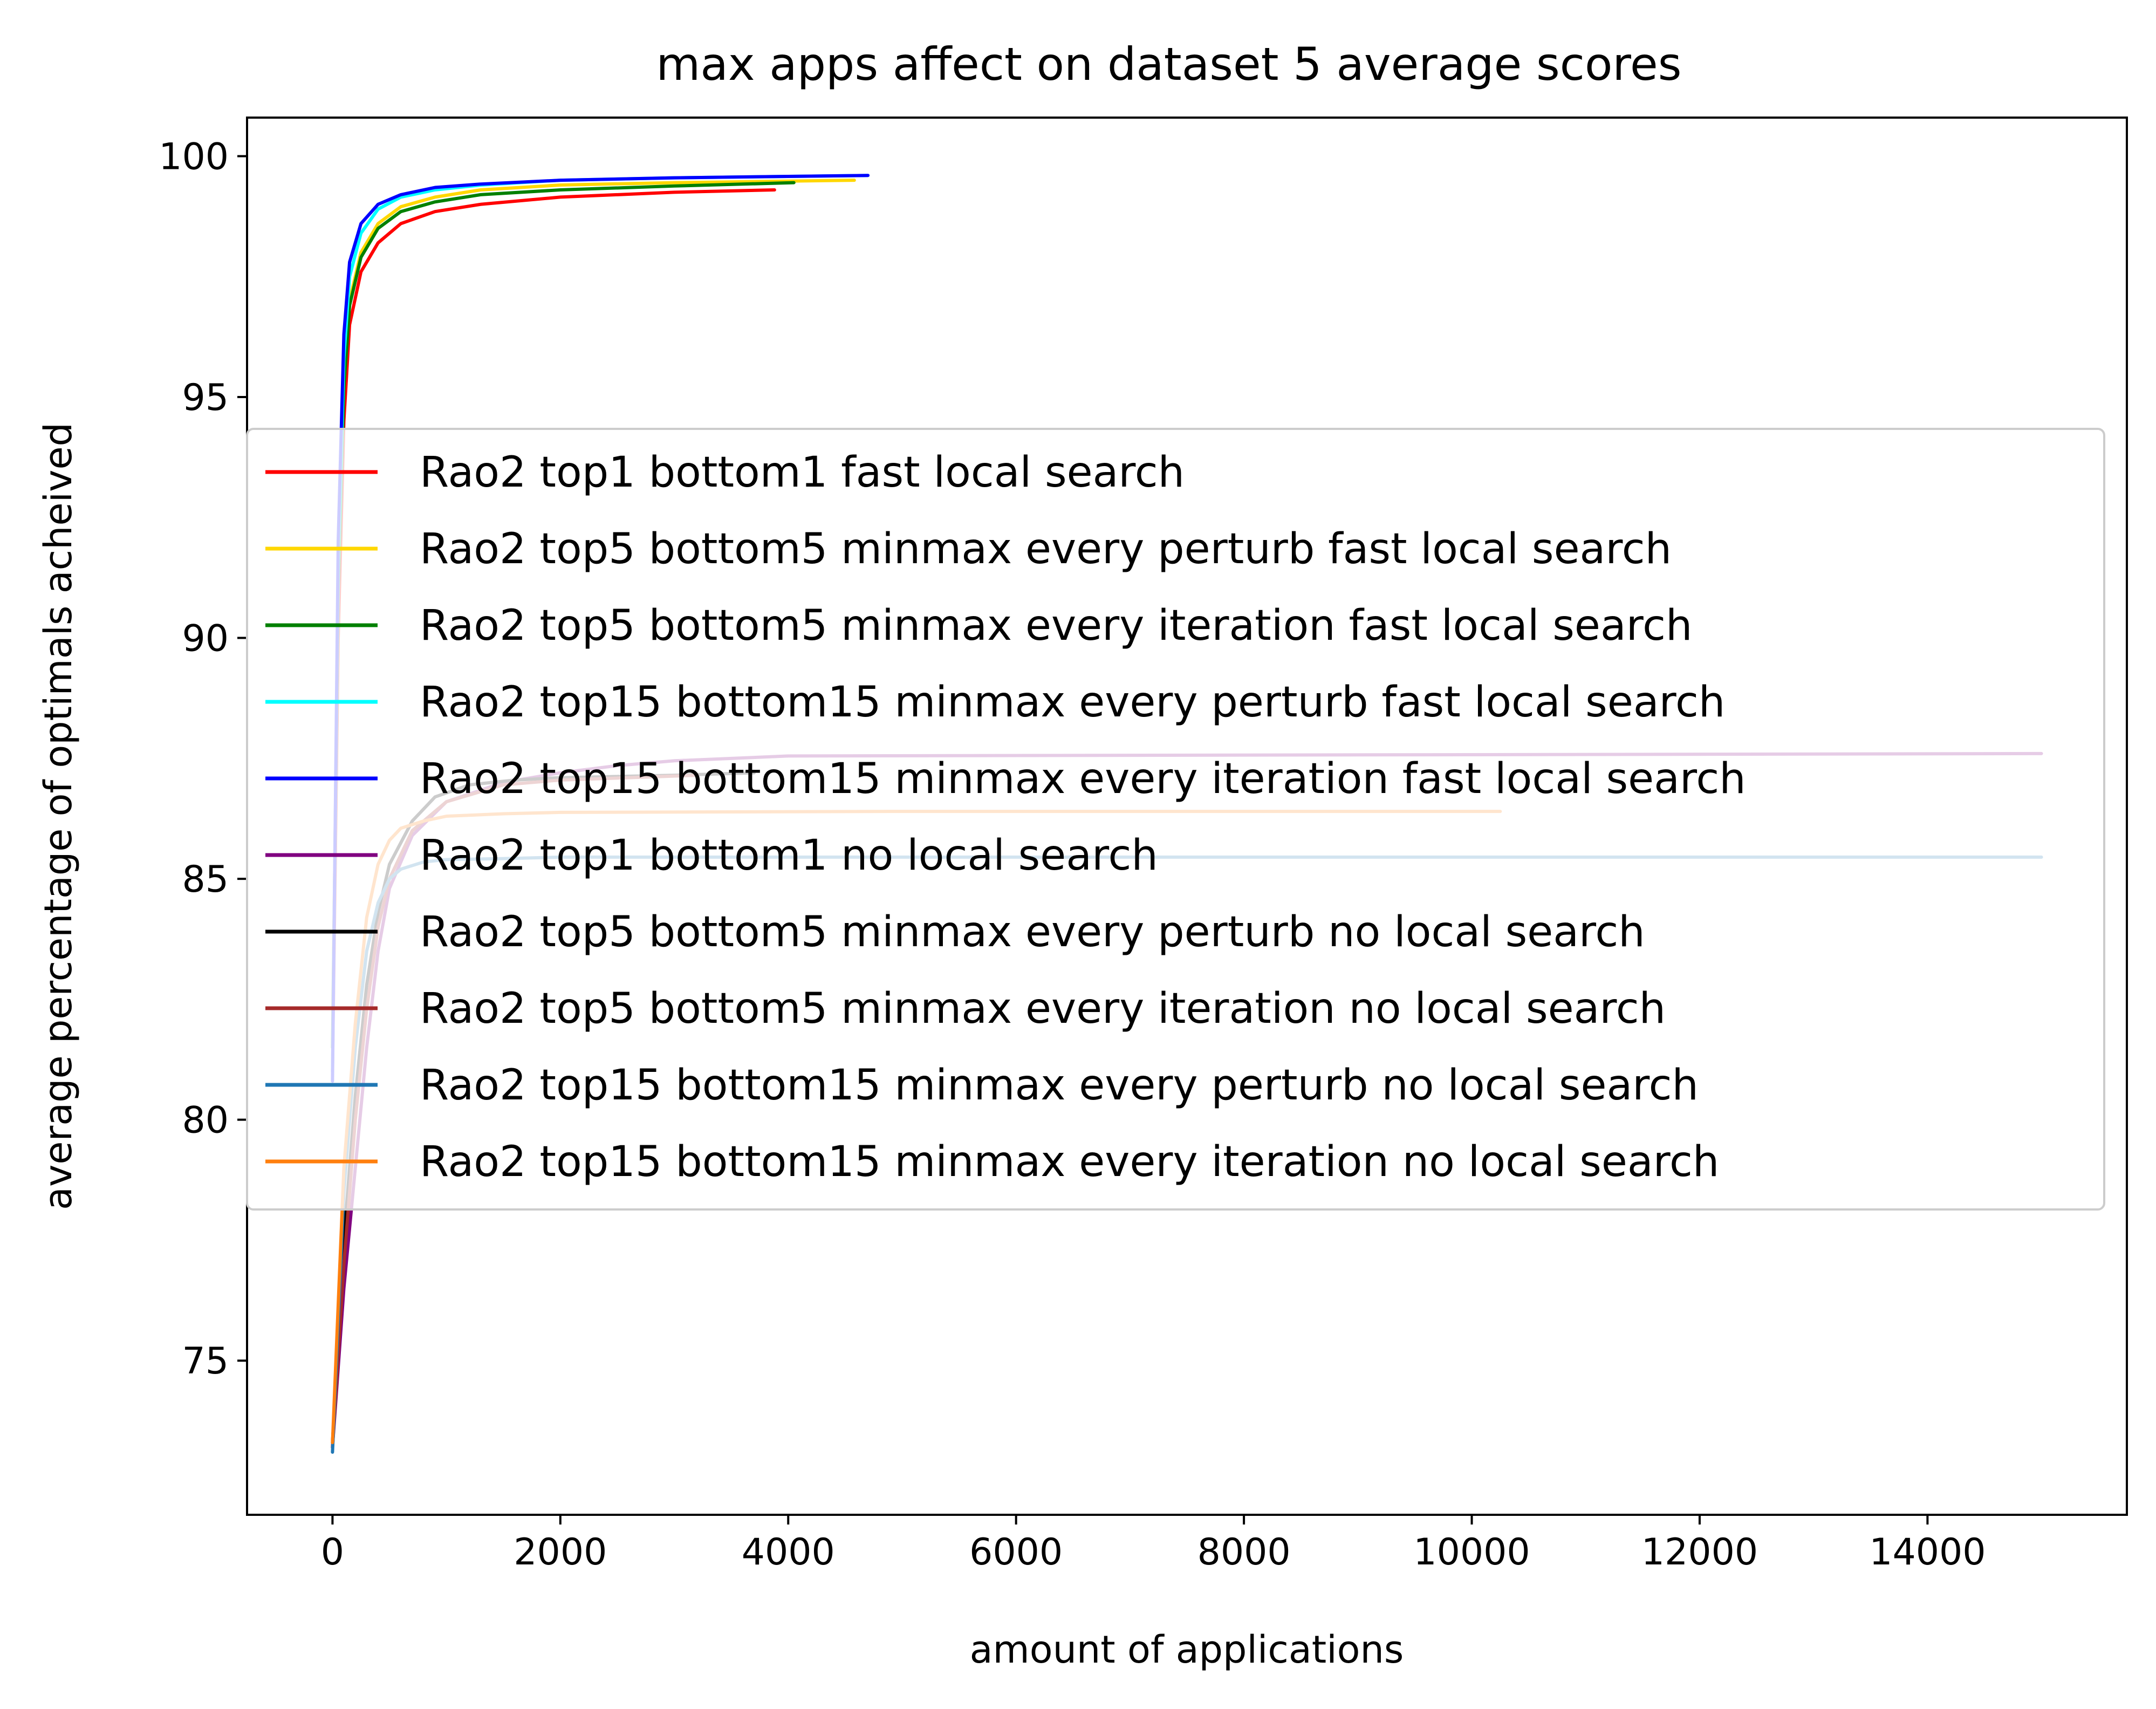 The width and height of the screenshot is (2156, 1709). What do you see at coordinates (205, 1362) in the screenshot?
I see `y-tick-label: 75` at bounding box center [205, 1362].